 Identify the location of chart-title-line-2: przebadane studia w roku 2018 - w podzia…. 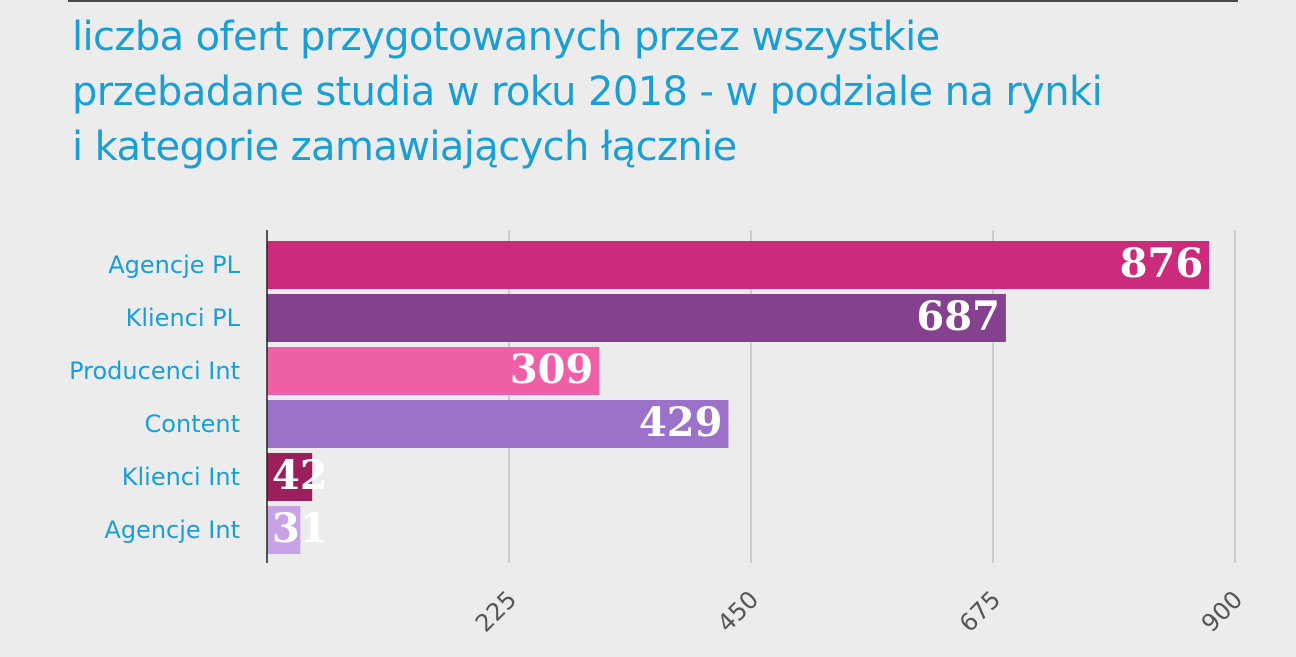
(587, 92).